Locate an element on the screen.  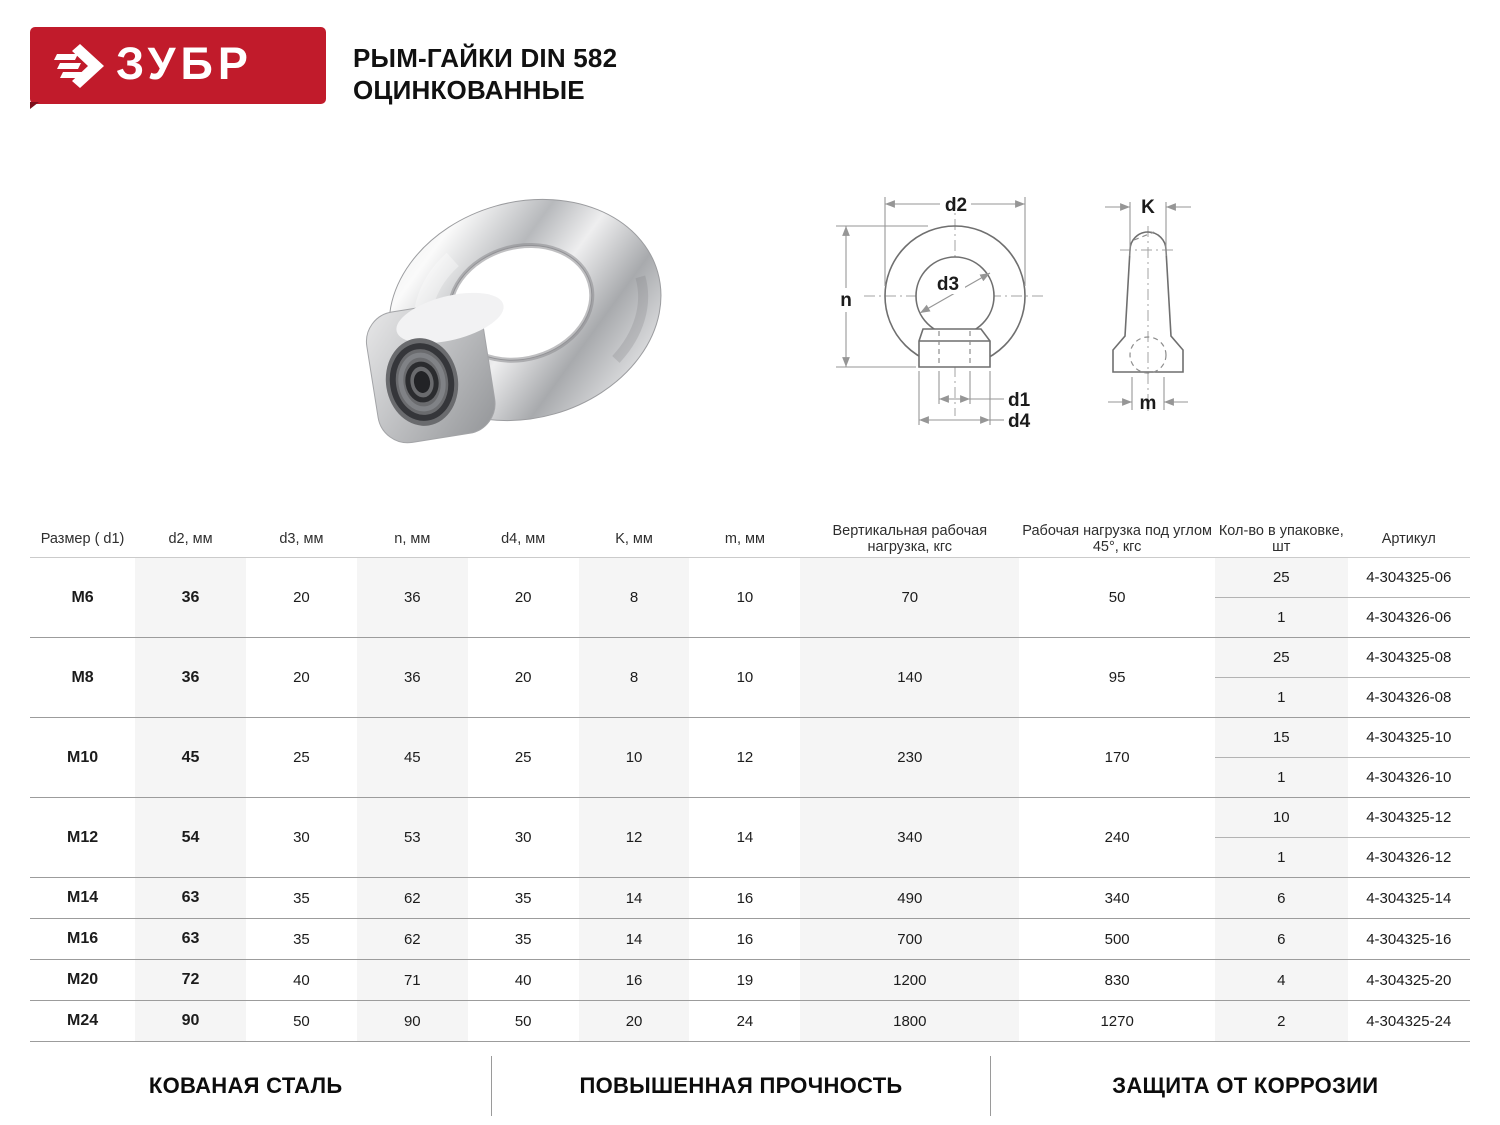
cell-article: 4-304325-16 is located at coordinates (1408, 939).